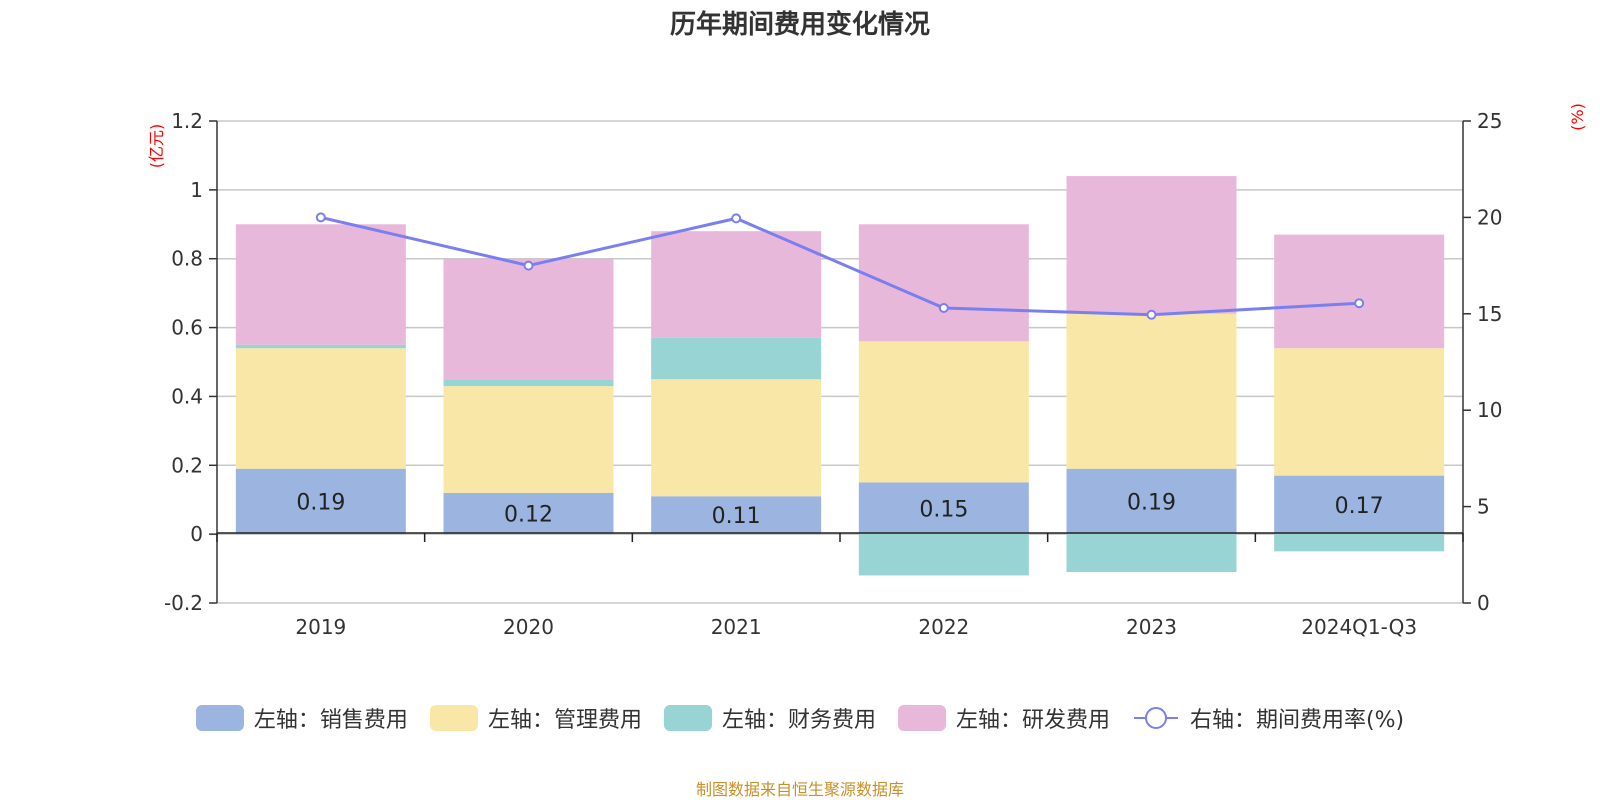 This screenshot has width=1600, height=800. I want to click on left-axis-tick-label: 0.8, so click(187, 259).